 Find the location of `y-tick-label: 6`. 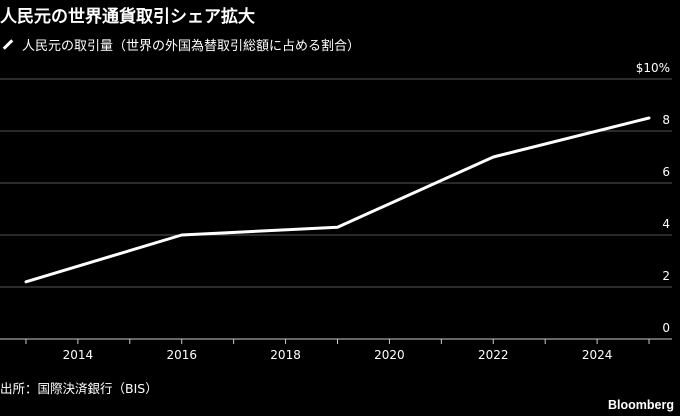

y-tick-label: 6 is located at coordinates (666, 172).